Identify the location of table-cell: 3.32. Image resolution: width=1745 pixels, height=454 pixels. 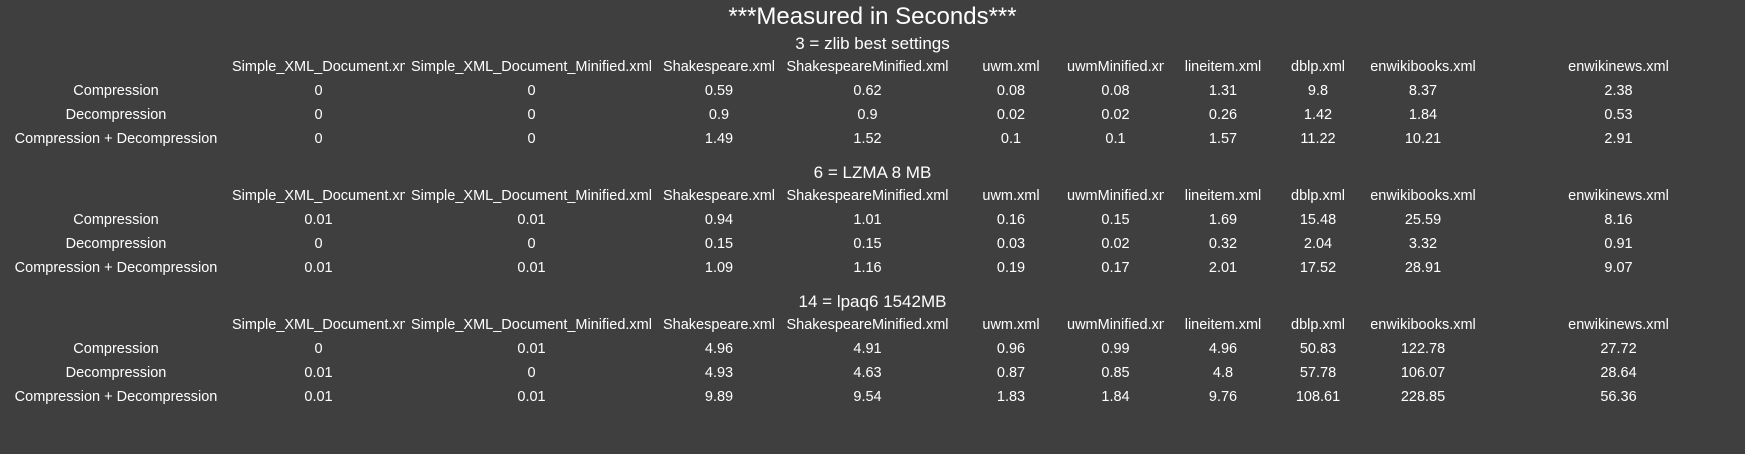
(1423, 244).